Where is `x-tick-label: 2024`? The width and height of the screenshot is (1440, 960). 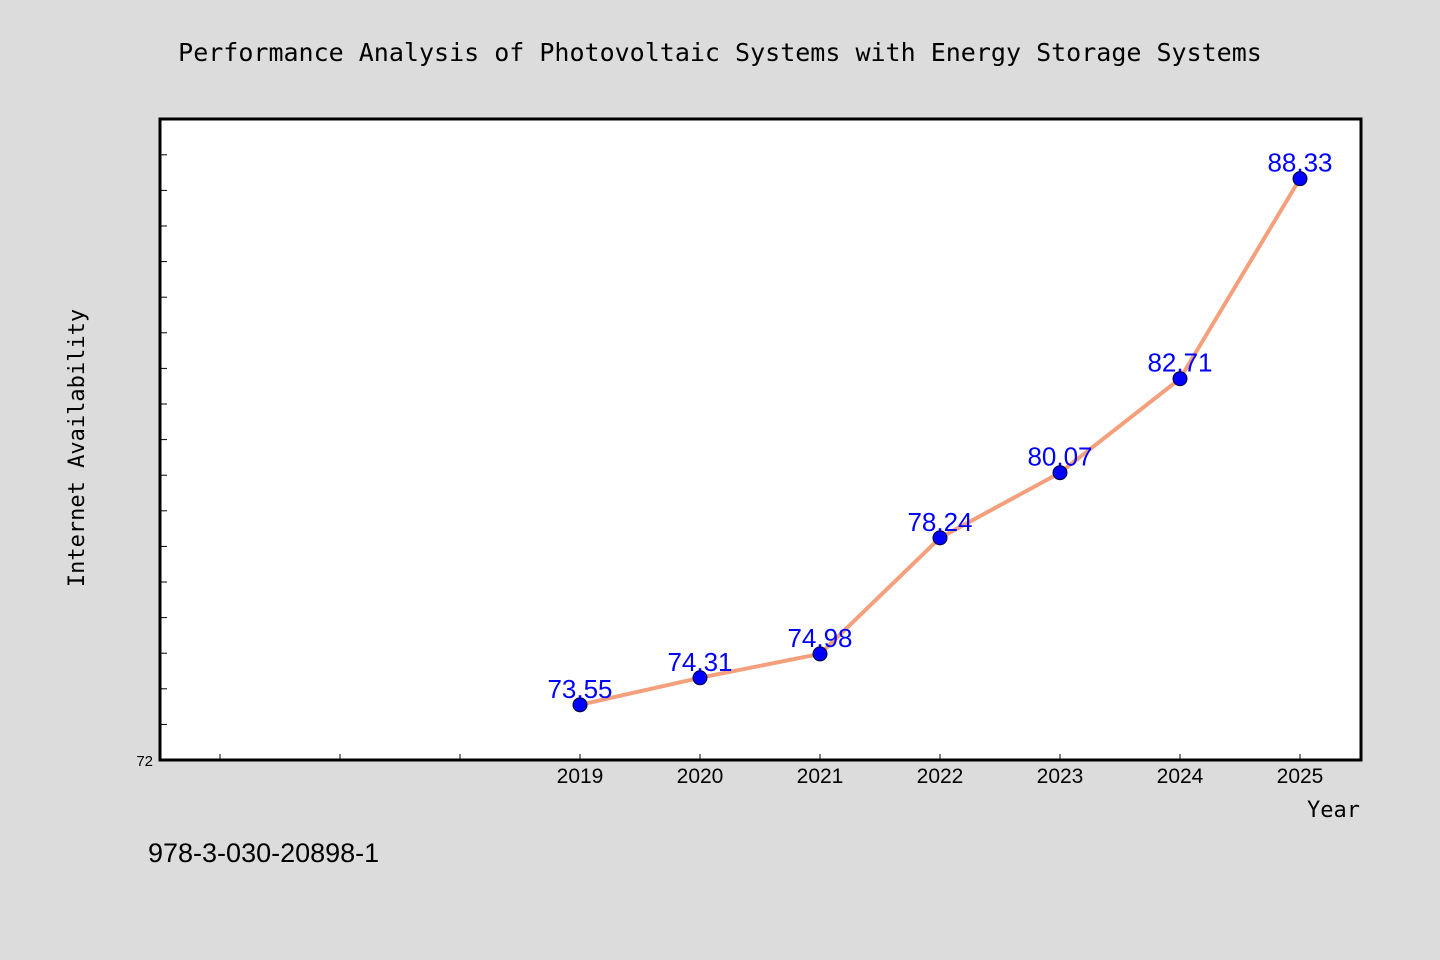
x-tick-label: 2024 is located at coordinates (1180, 776).